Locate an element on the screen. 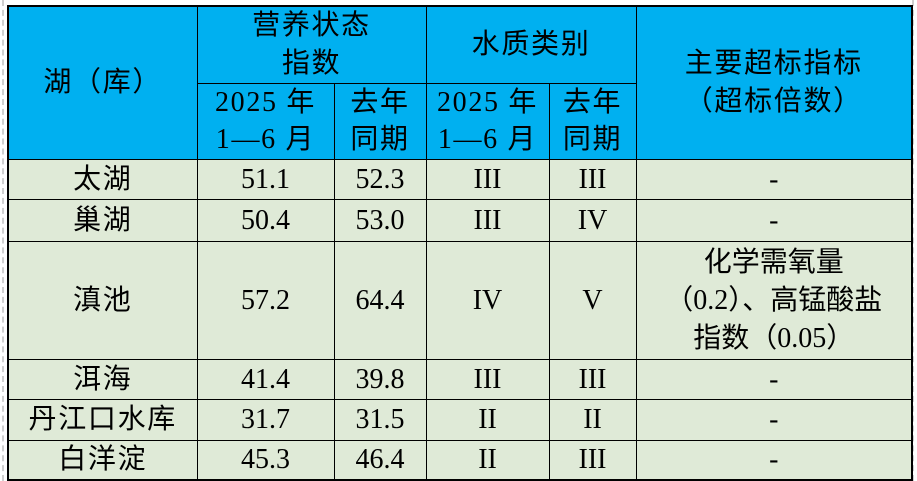  lake-name-cell: 滇池 is located at coordinates (102, 301).